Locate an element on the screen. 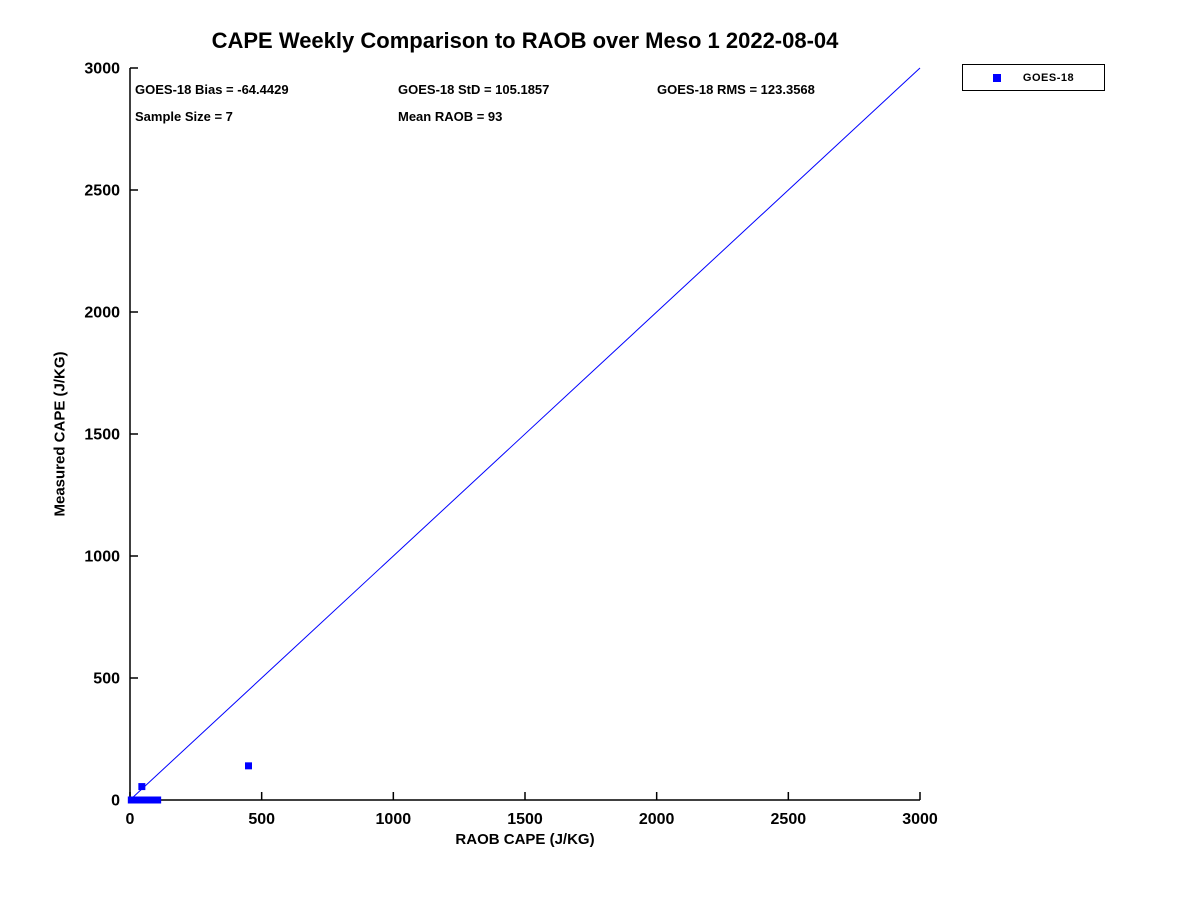  stat-std: GOES-18 StD = 105.1857 is located at coordinates (474, 89).